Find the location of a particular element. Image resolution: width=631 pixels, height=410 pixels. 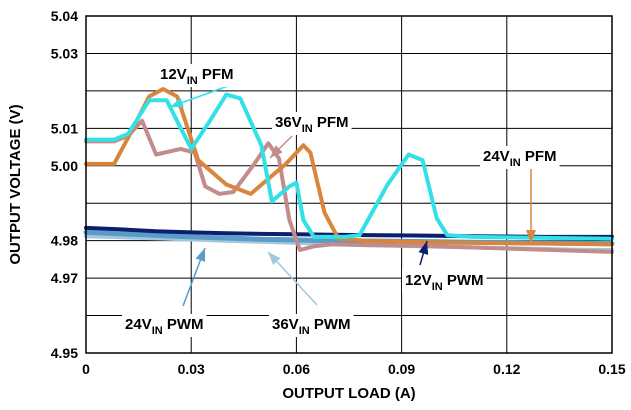

y-tick-label: 4.95 is located at coordinates (64, 353).